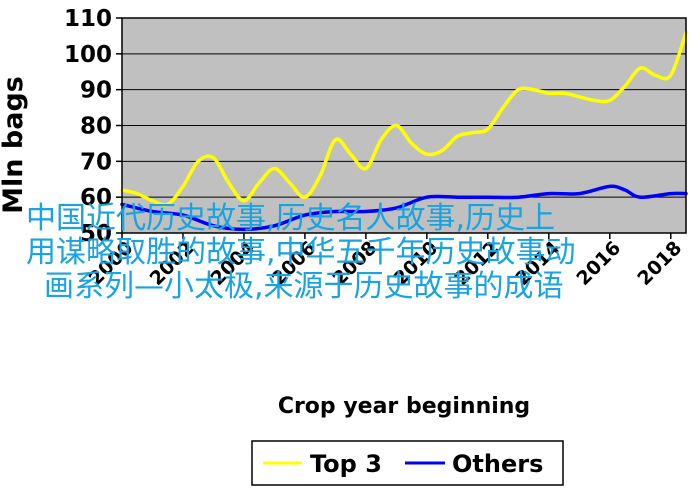 This screenshot has width=695, height=493. What do you see at coordinates (88, 55) in the screenshot?
I see `y-tick-label: 100` at bounding box center [88, 55].